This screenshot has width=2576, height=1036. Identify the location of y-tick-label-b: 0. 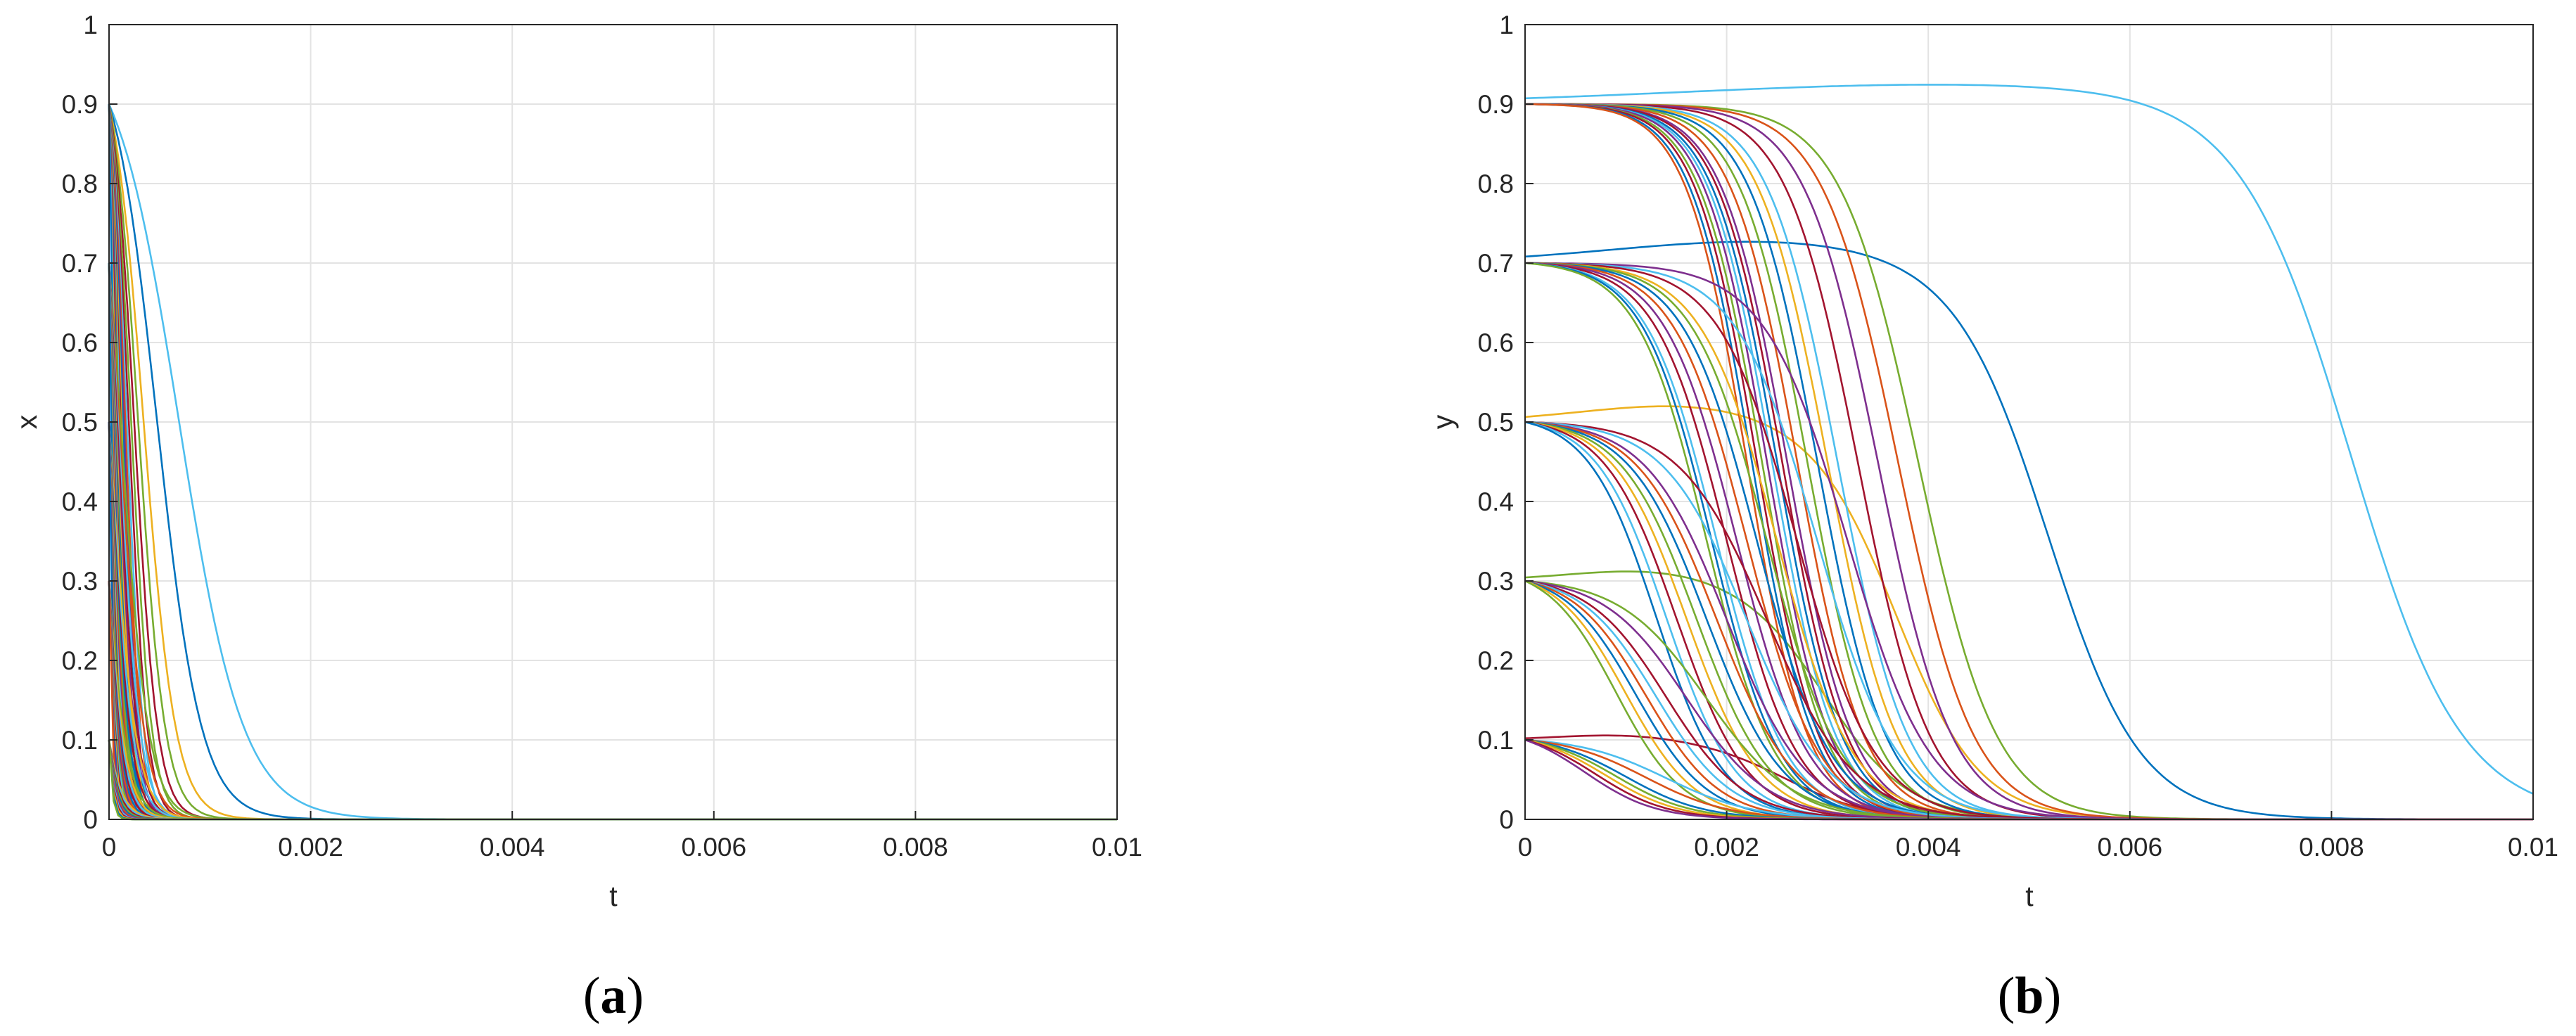
(1506, 819).